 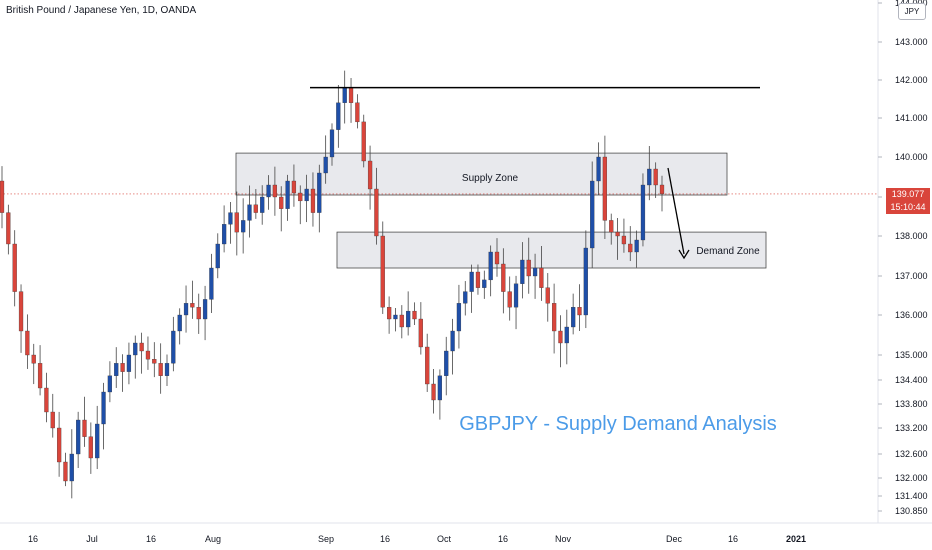 What do you see at coordinates (911, 236) in the screenshot?
I see `price-tick-label: 138.000` at bounding box center [911, 236].